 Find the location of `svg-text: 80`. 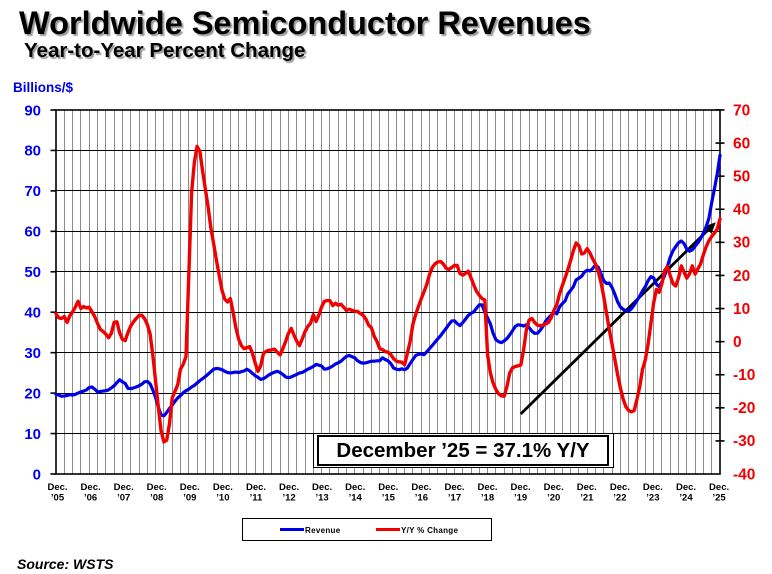

svg-text: 80 is located at coordinates (32, 151).